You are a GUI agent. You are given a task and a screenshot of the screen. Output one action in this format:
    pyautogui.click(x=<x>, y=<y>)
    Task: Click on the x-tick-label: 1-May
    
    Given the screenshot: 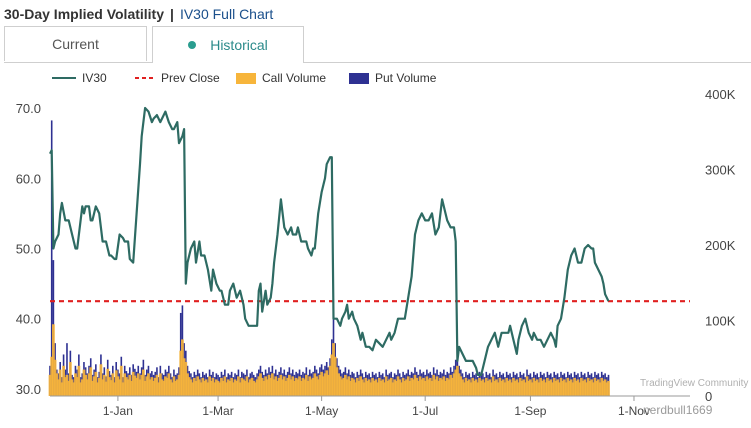 What is the action you would take?
    pyautogui.click(x=321, y=411)
    